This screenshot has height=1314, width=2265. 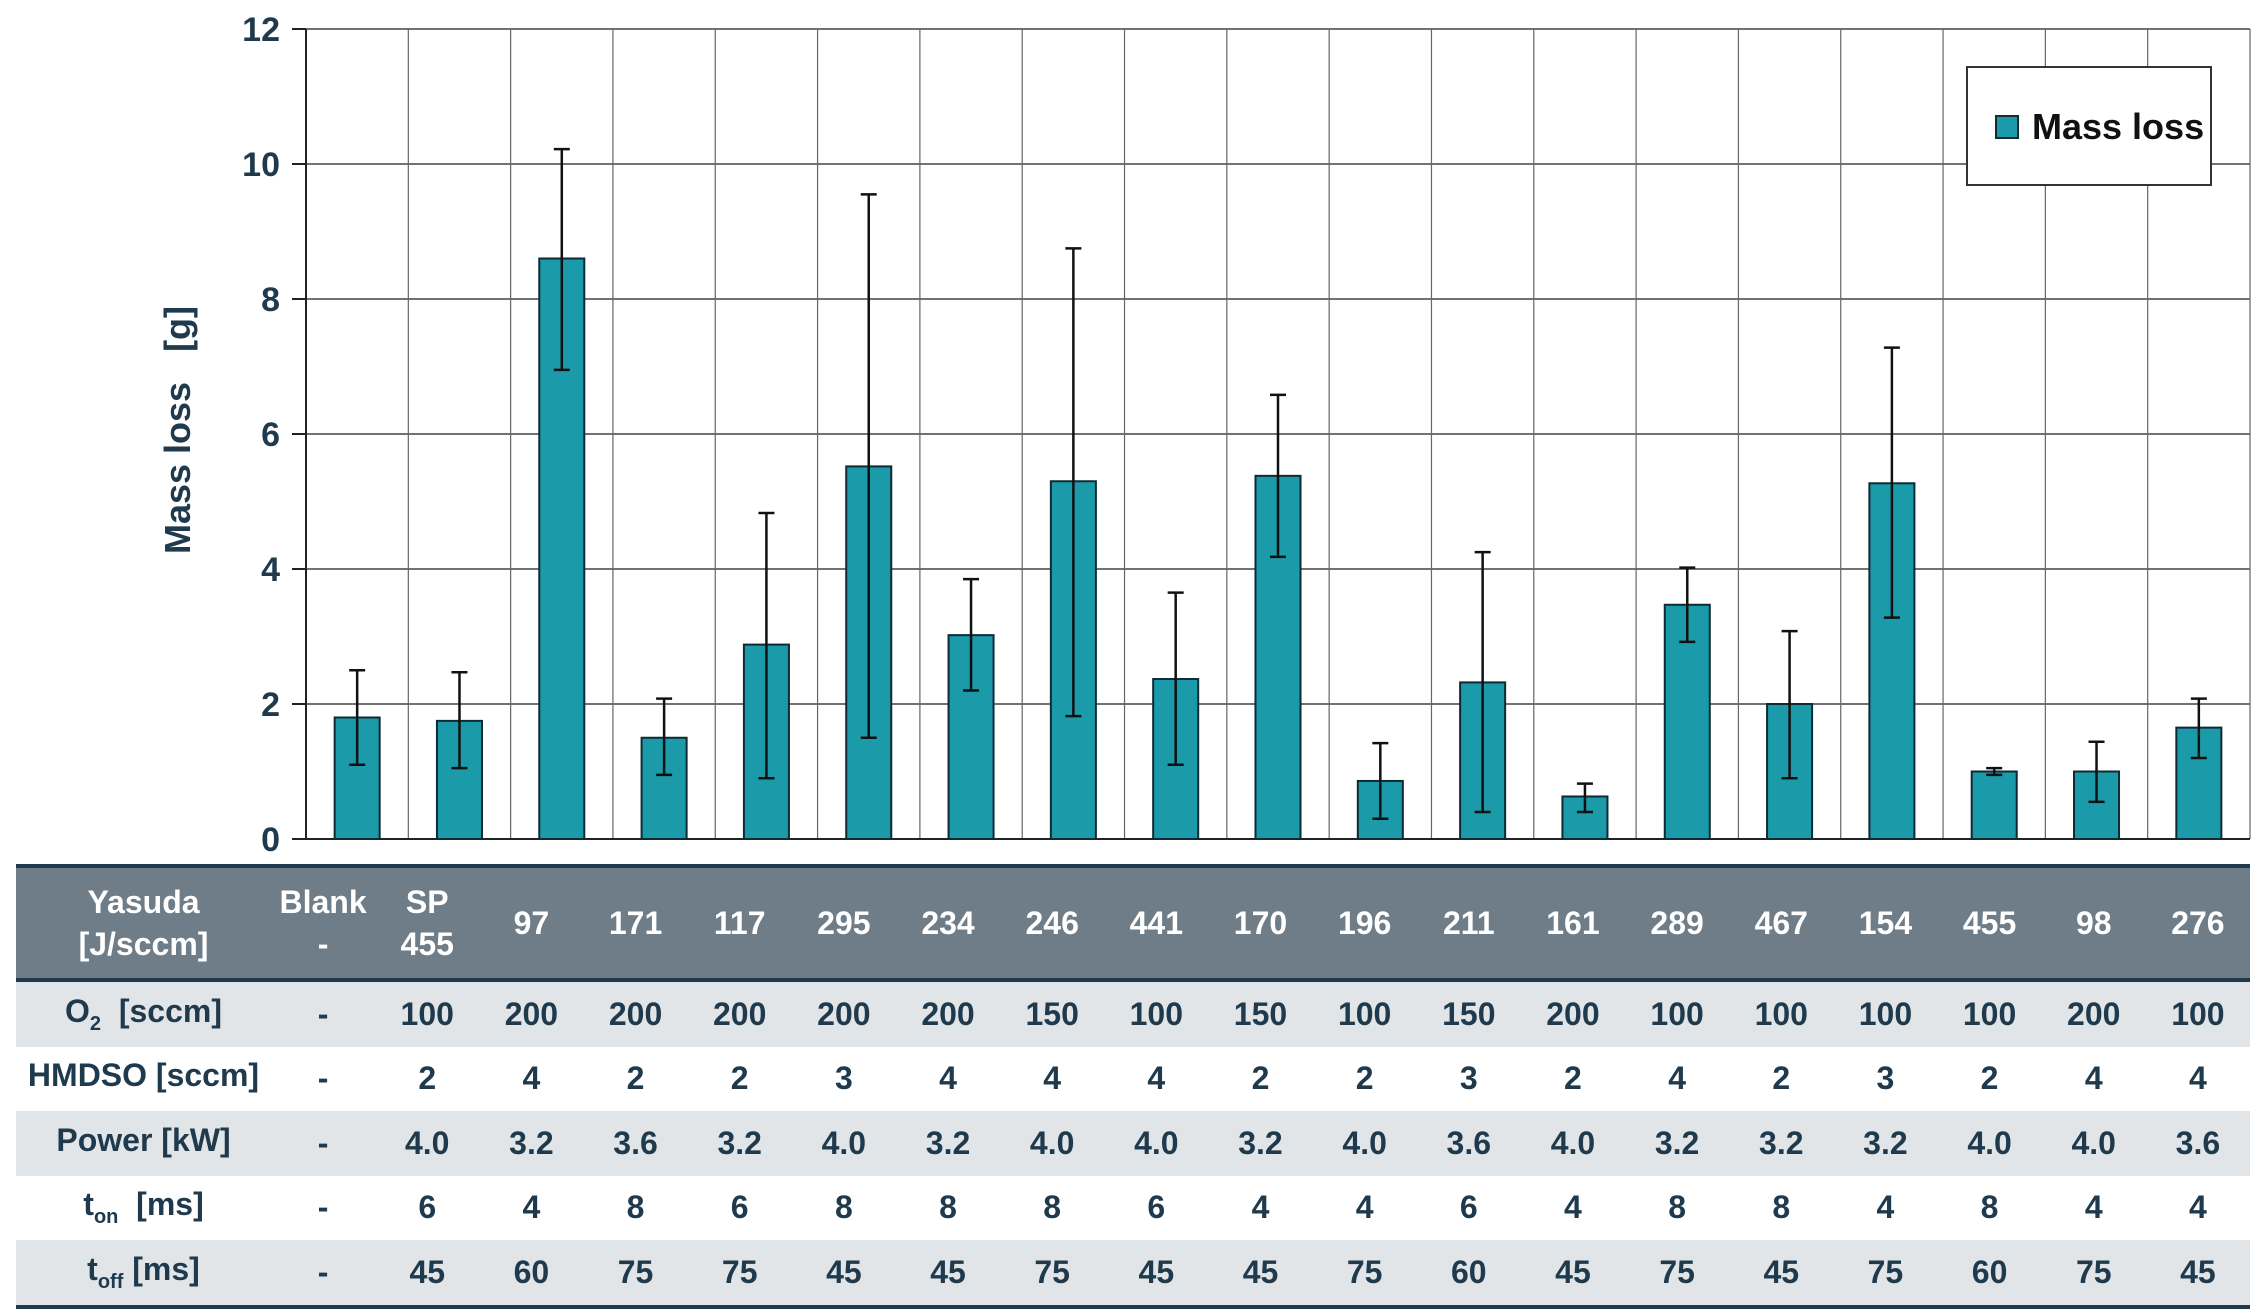 I want to click on header-cell: 295, so click(x=843, y=923).